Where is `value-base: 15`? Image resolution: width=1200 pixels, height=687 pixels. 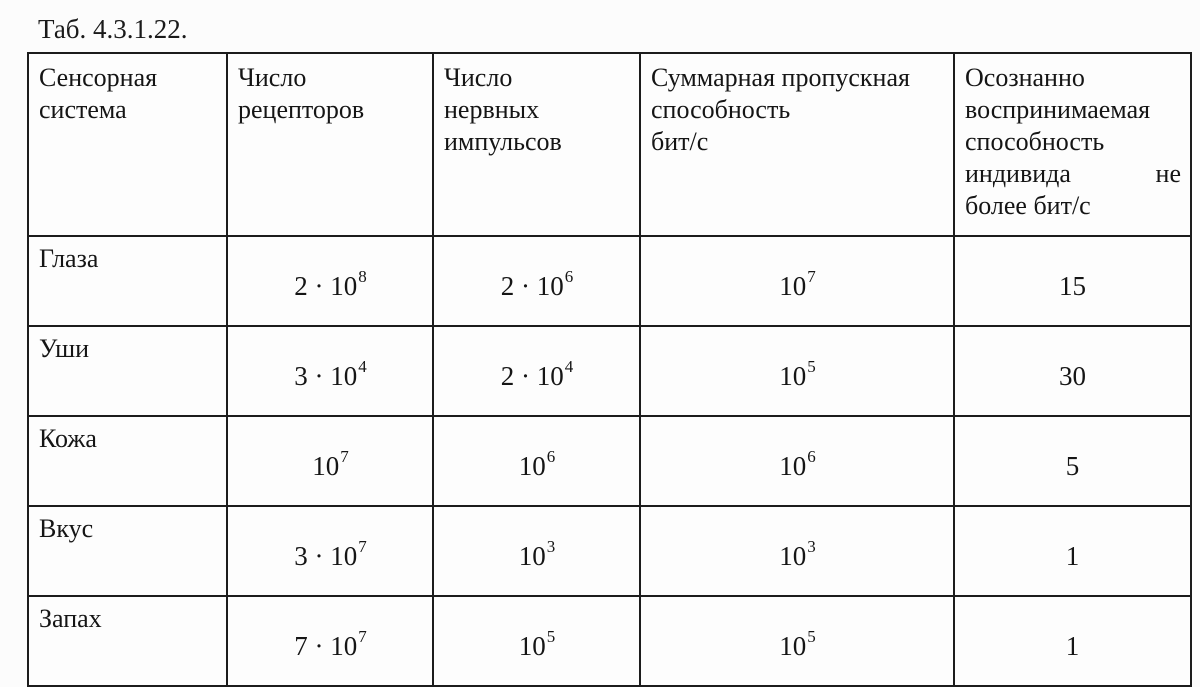 value-base: 15 is located at coordinates (1072, 286).